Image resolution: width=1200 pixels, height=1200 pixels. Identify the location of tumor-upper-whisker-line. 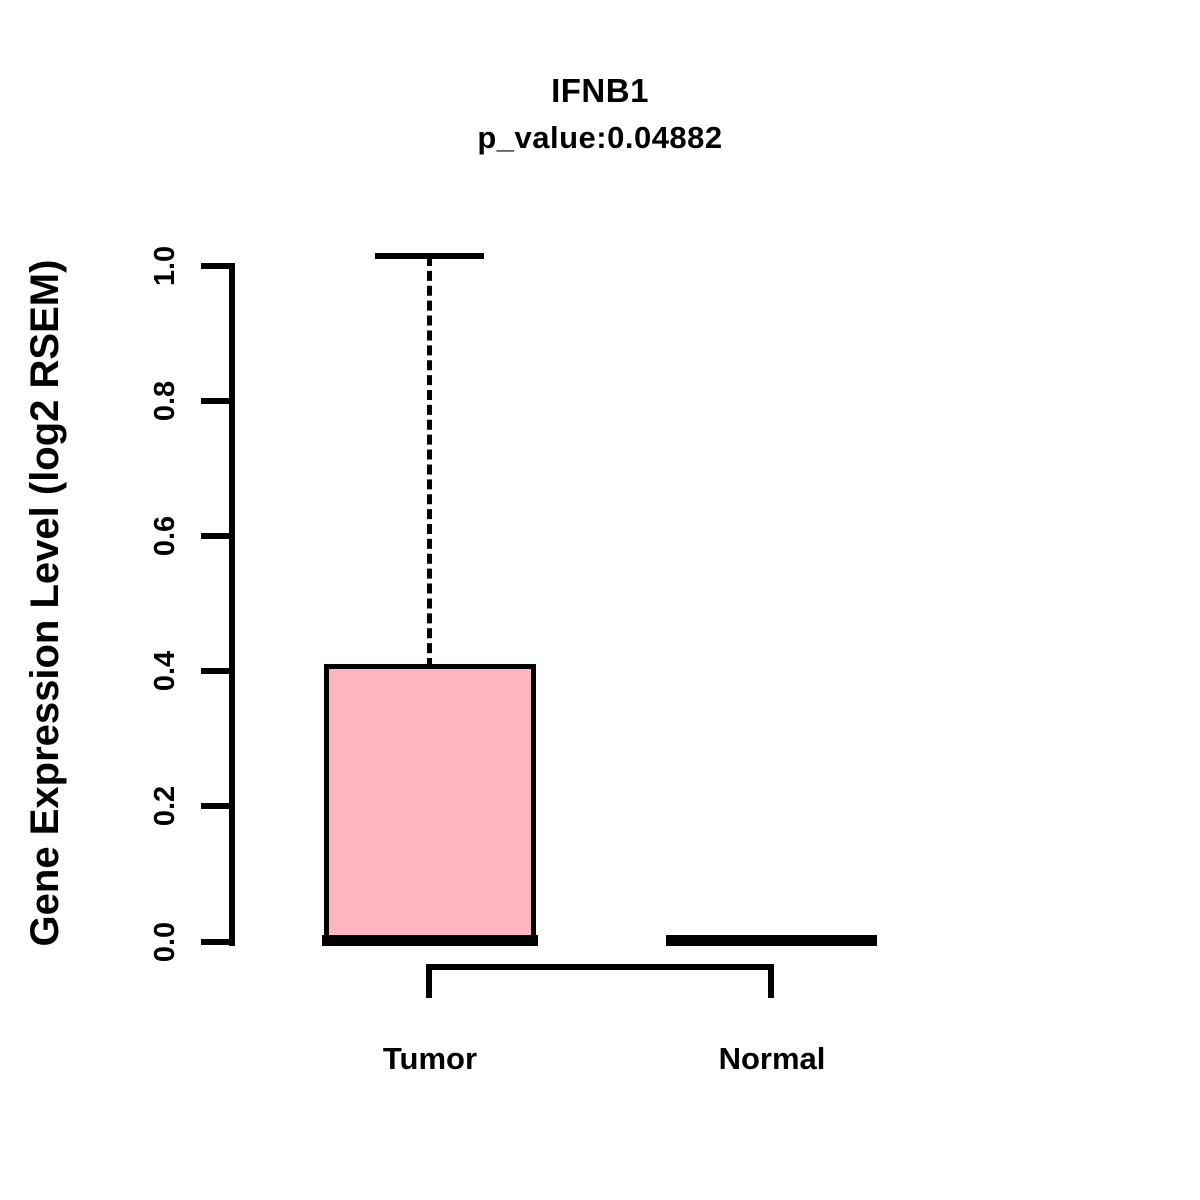
(429, 462).